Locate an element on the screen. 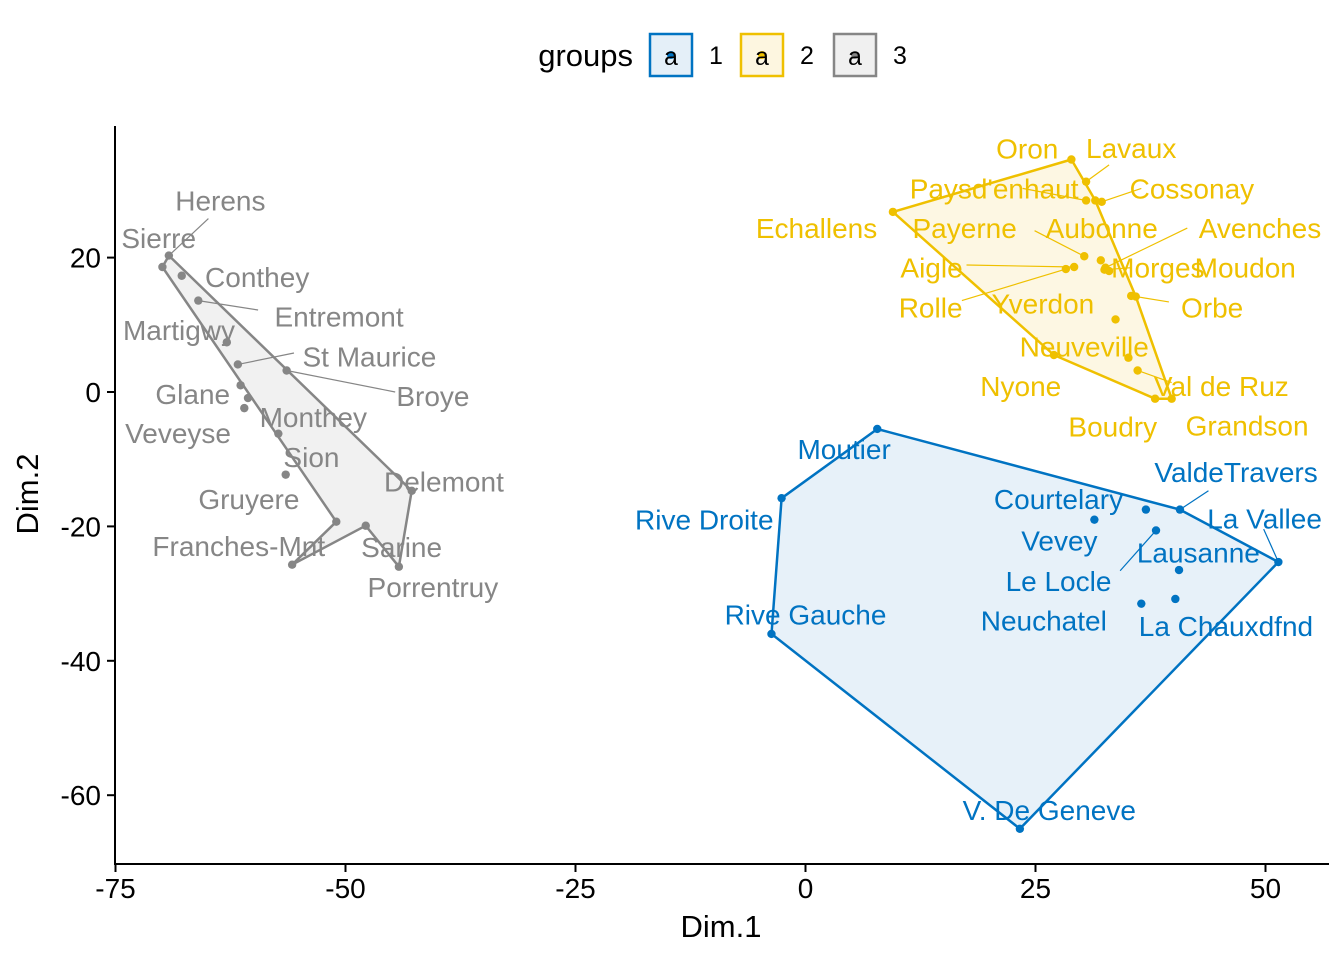 The height and width of the screenshot is (960, 1344). point-label: St Maurice is located at coordinates (370, 356).